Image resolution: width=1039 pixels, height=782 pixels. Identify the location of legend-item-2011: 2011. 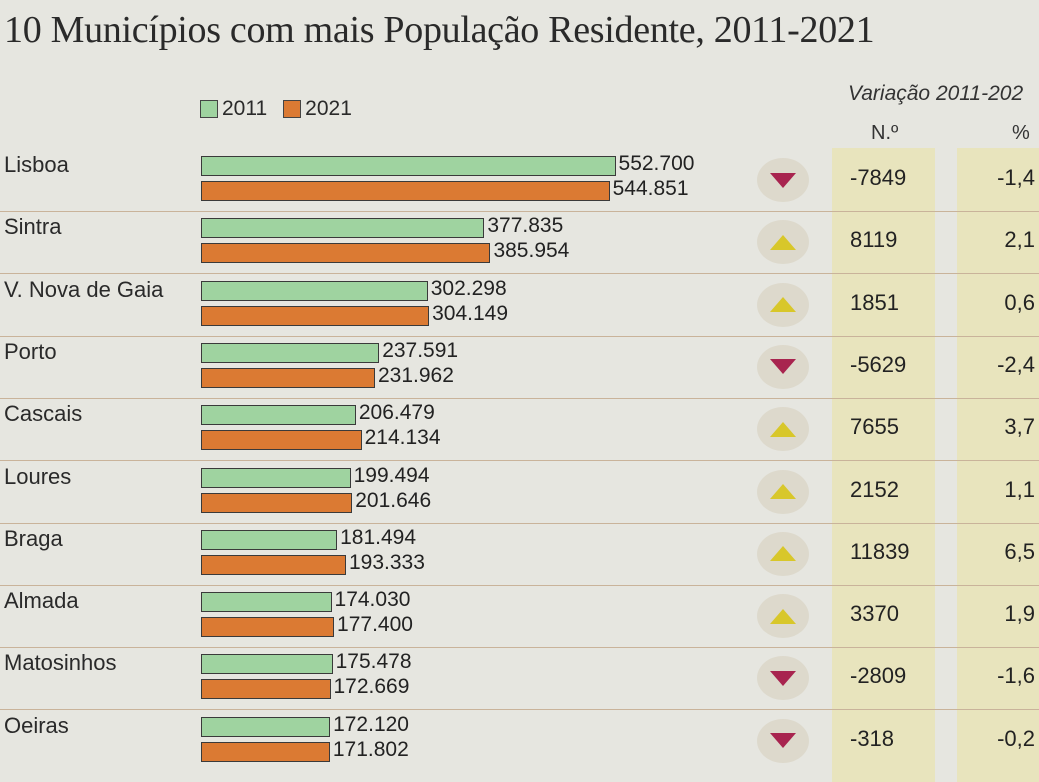
(233, 109).